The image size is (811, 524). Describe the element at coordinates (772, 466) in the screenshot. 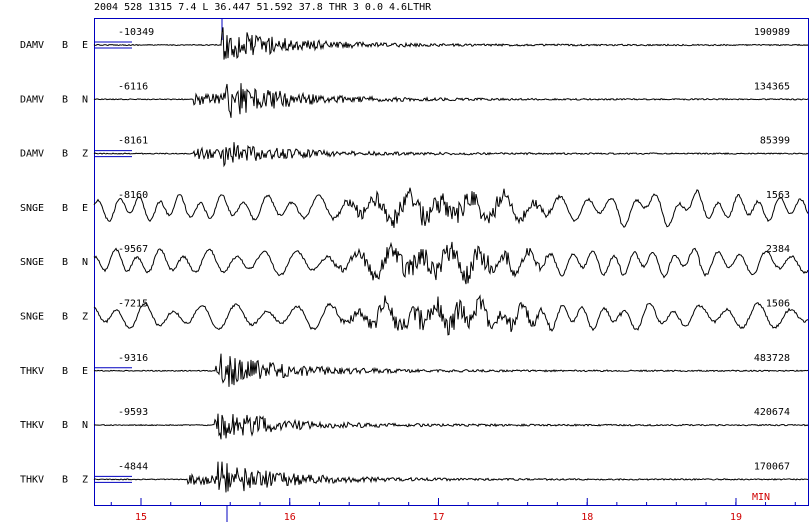

I see `max-amplitude: 170067` at that location.